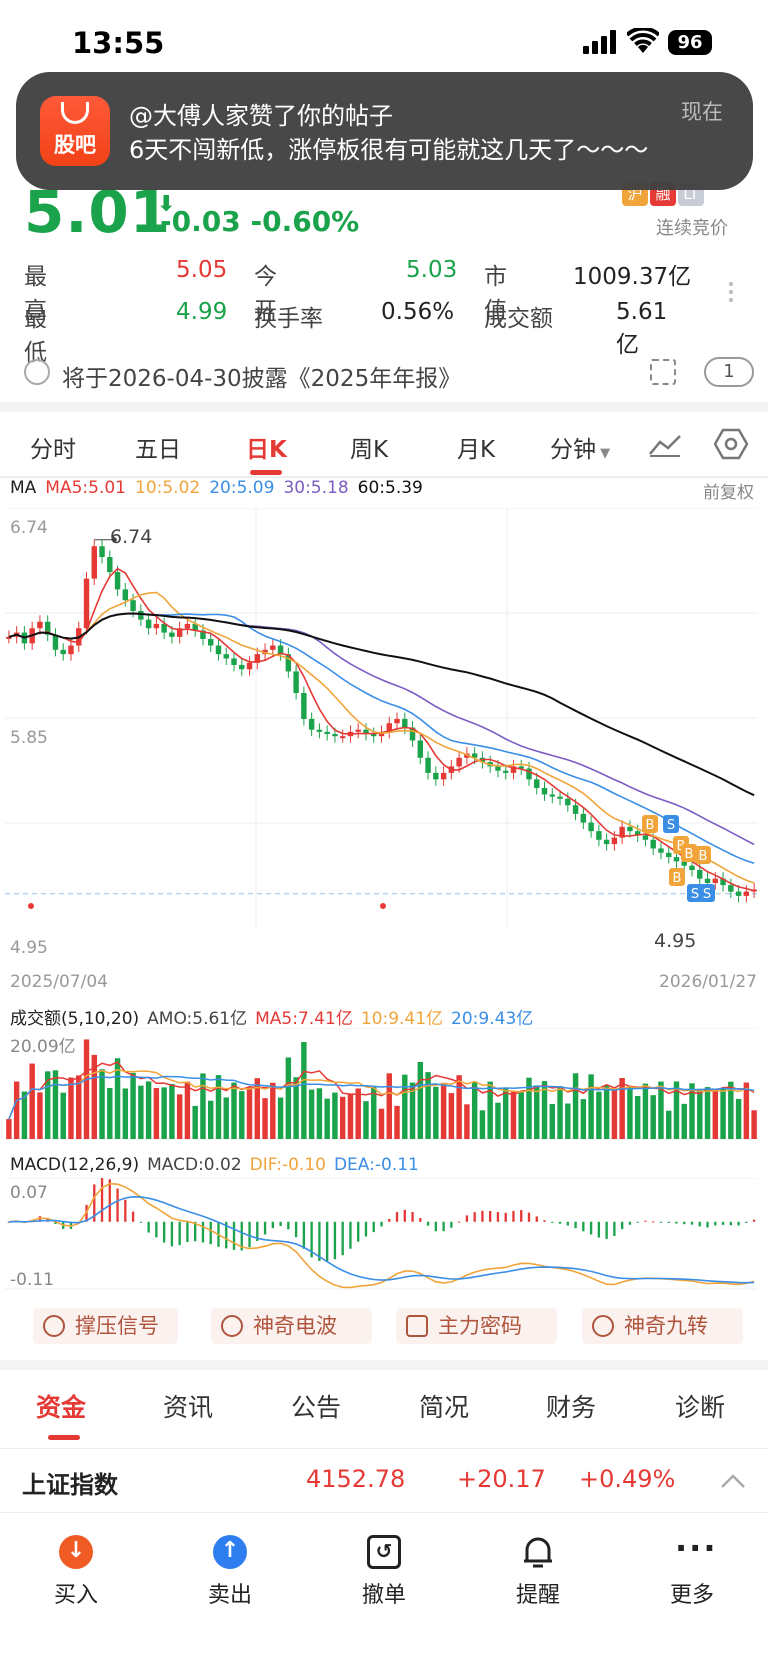 This screenshot has height=1662, width=768. What do you see at coordinates (580, 450) in the screenshot?
I see `tab-fenzhong: 分钟 ▼` at bounding box center [580, 450].